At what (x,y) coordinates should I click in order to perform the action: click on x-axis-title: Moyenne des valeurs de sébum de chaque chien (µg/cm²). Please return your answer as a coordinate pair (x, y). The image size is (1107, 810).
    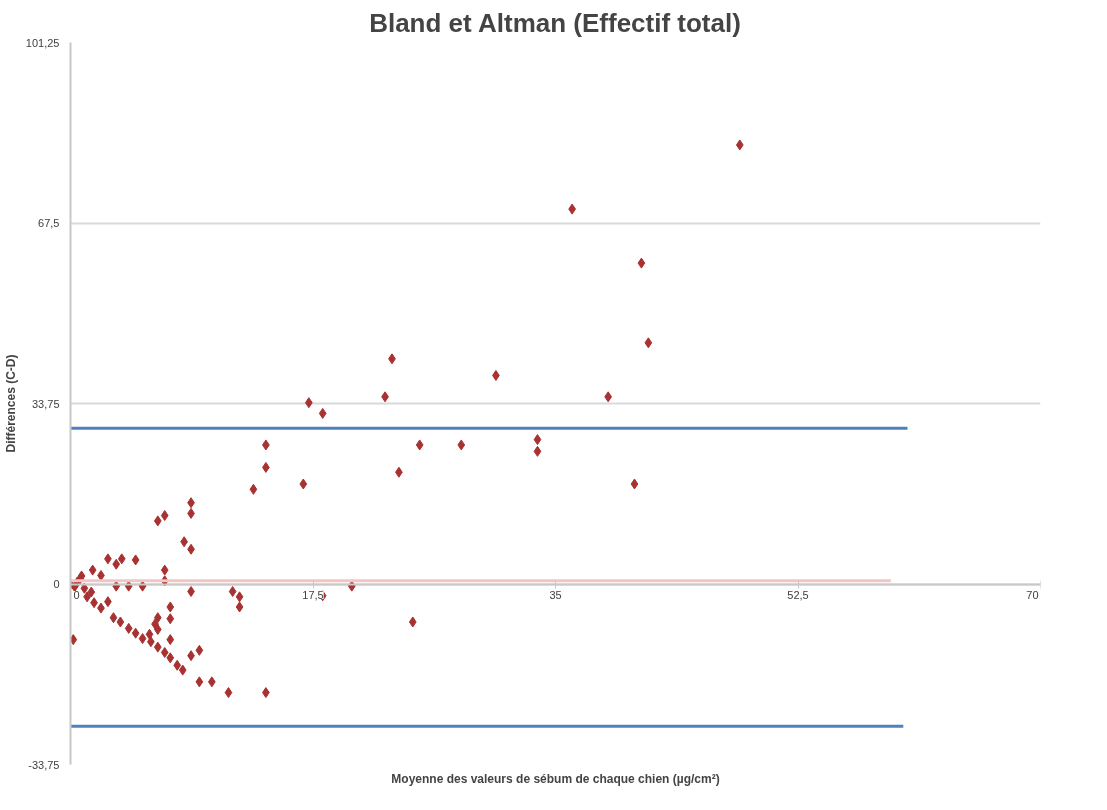
    Looking at the image, I should click on (555, 778).